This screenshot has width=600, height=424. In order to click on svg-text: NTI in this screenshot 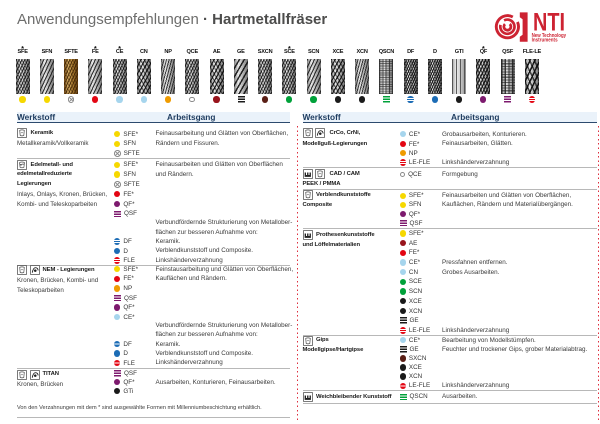, I will do `click(549, 23)`.